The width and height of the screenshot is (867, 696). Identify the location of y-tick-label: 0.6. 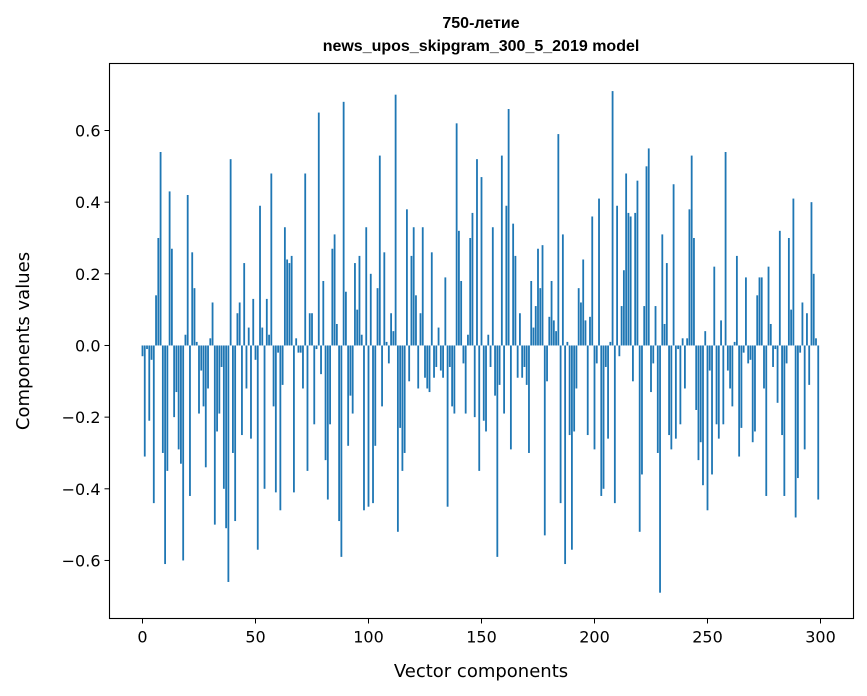
(87, 131).